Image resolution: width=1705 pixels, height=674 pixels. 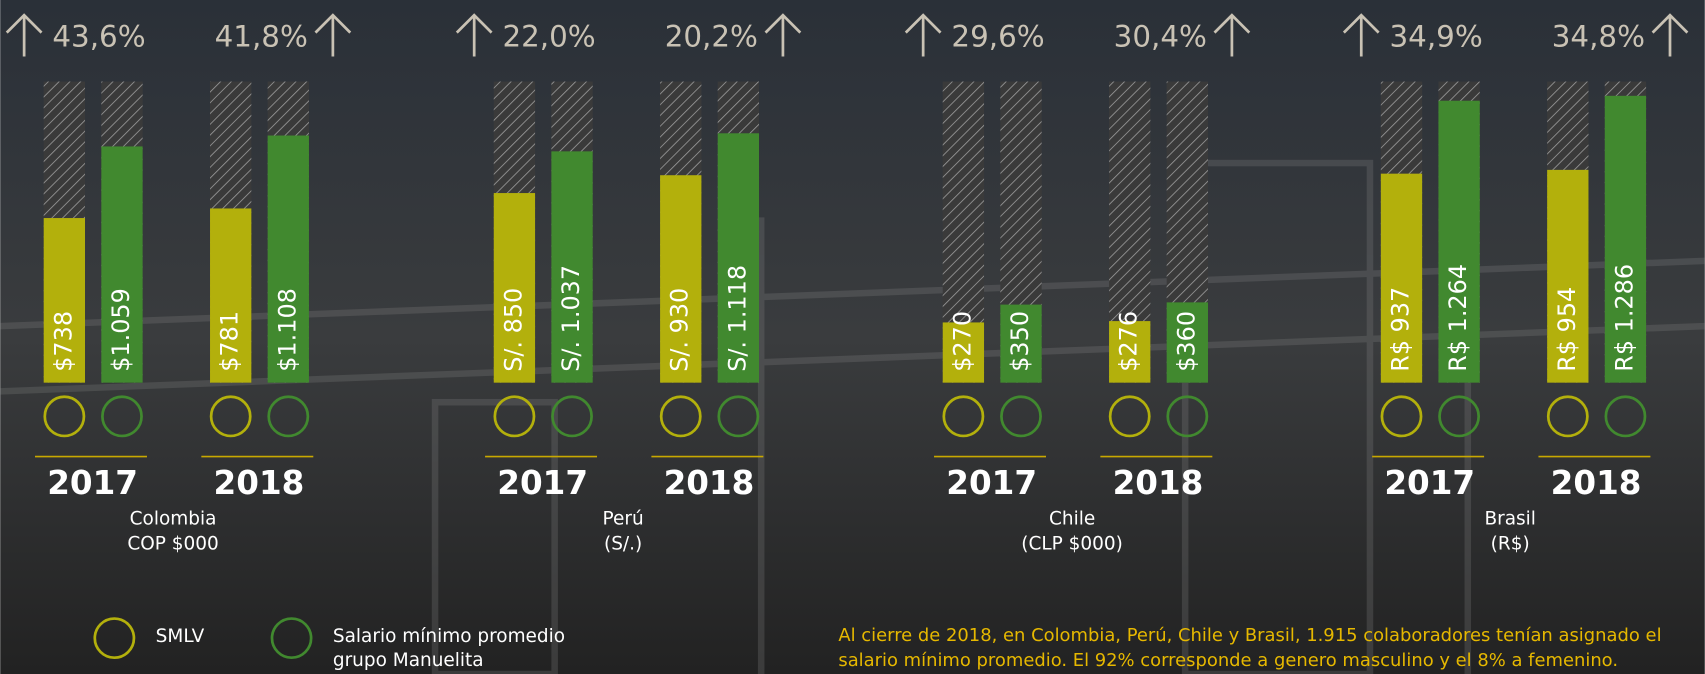 What do you see at coordinates (680, 330) in the screenshot?
I see `value-label: S/. 930` at bounding box center [680, 330].